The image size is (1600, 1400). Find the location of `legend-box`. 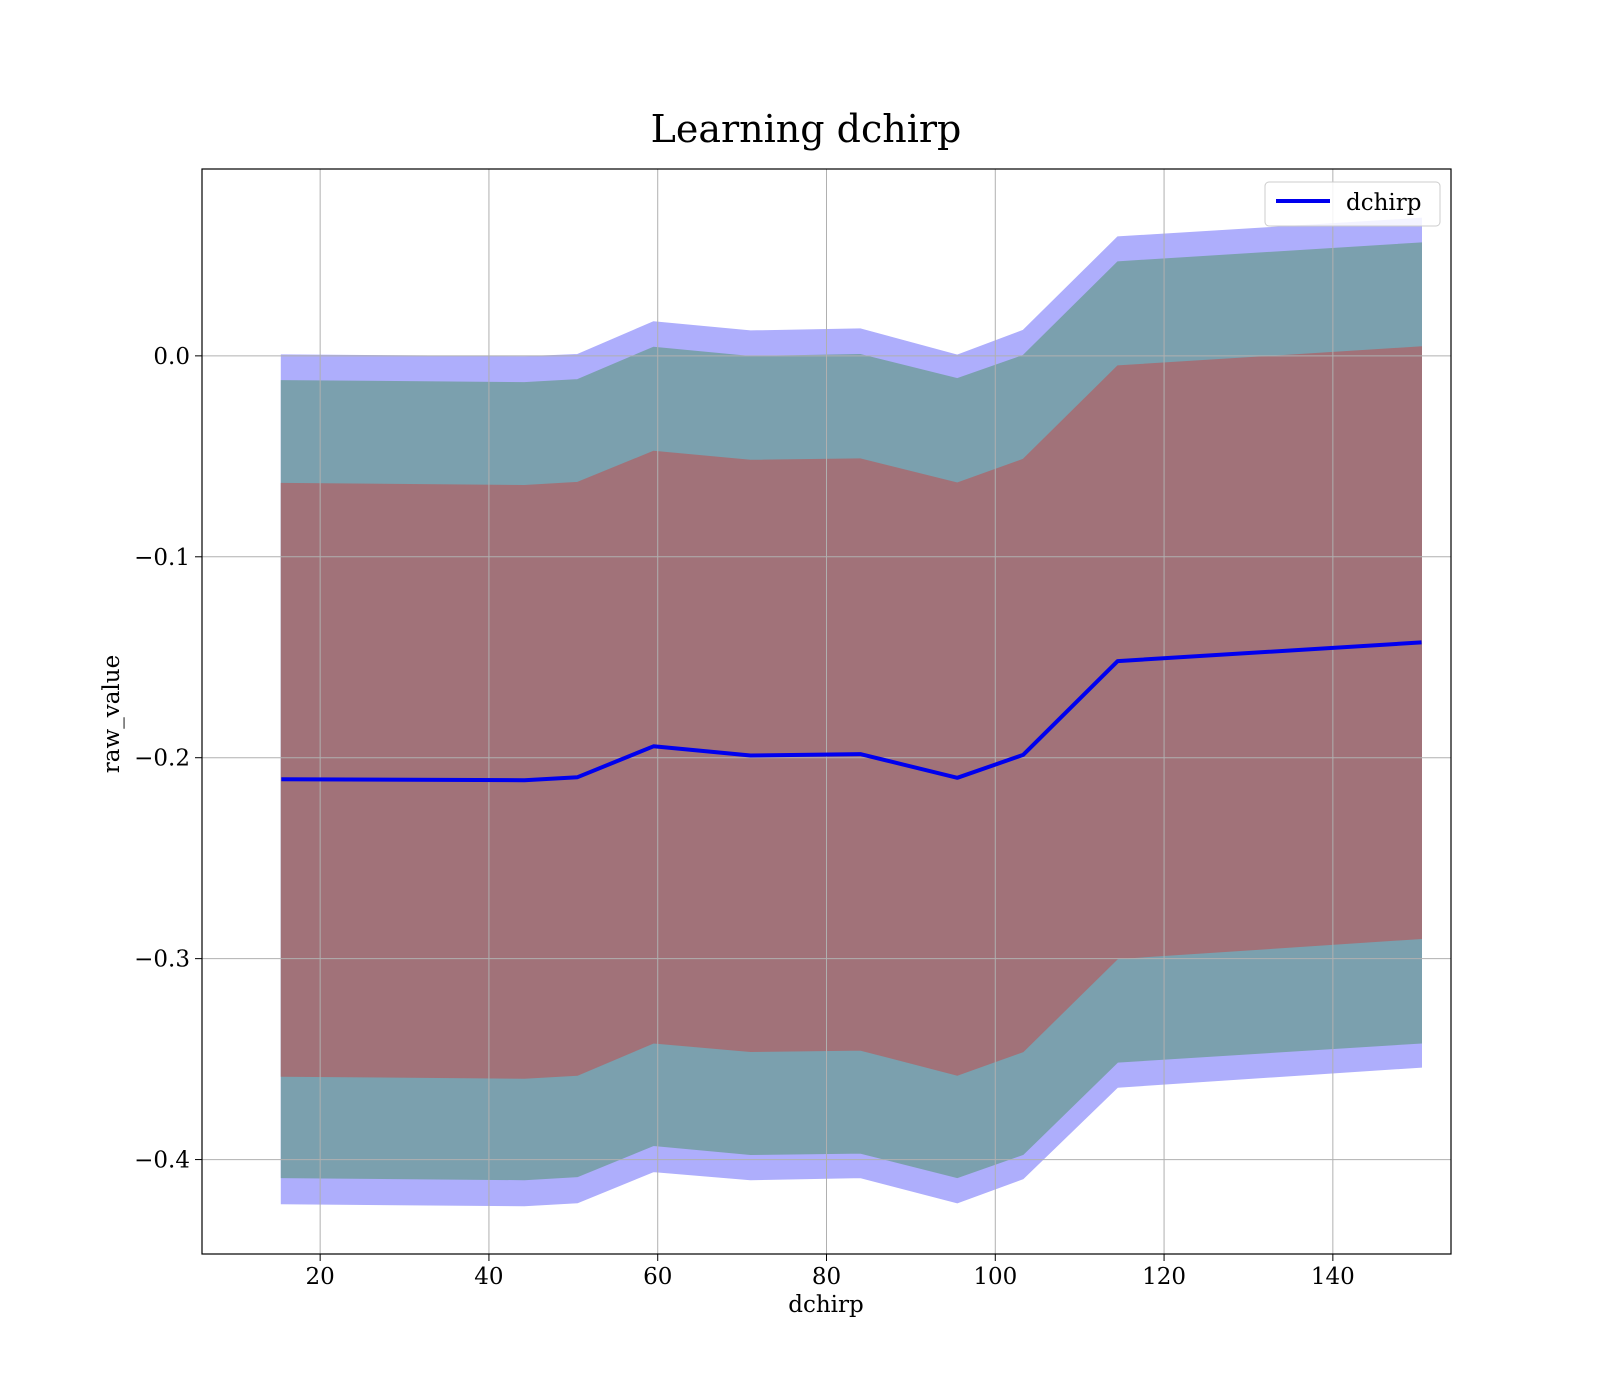

legend-box is located at coordinates (1352, 204).